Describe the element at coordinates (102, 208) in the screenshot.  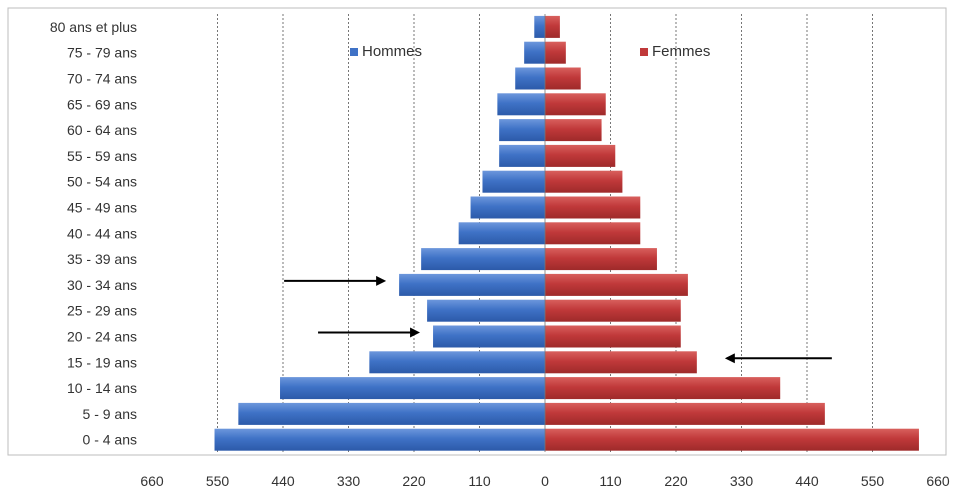
I see `category-label: 45 - 49 ans` at that location.